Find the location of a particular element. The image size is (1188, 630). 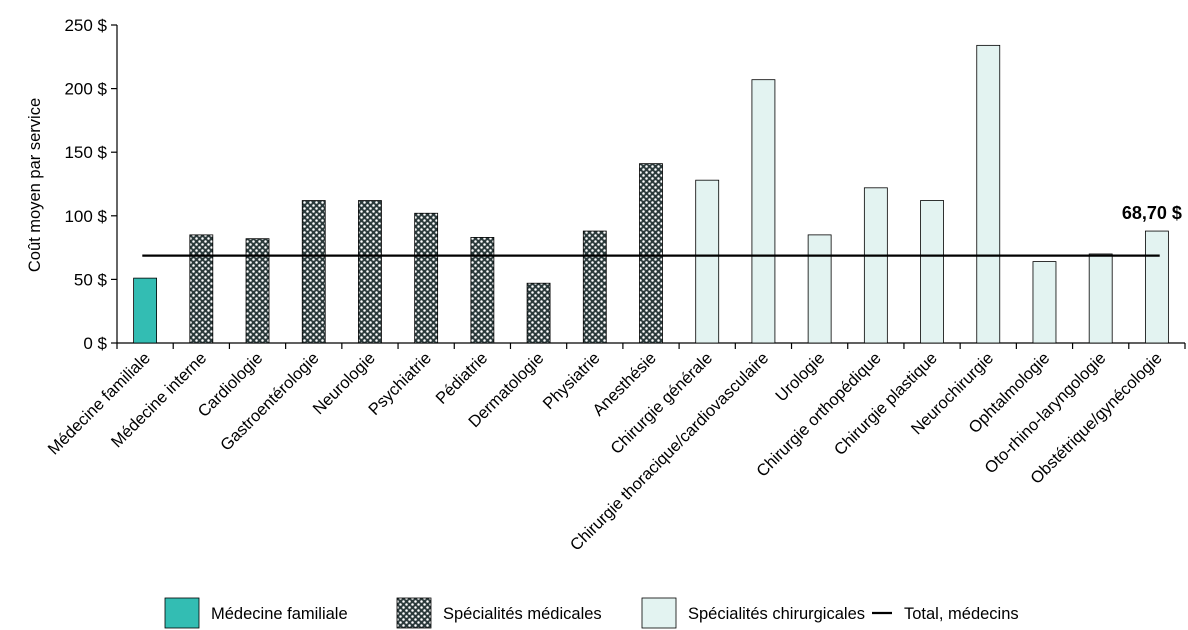

y-axis-title: Coût moyen par service is located at coordinates (35, 185).